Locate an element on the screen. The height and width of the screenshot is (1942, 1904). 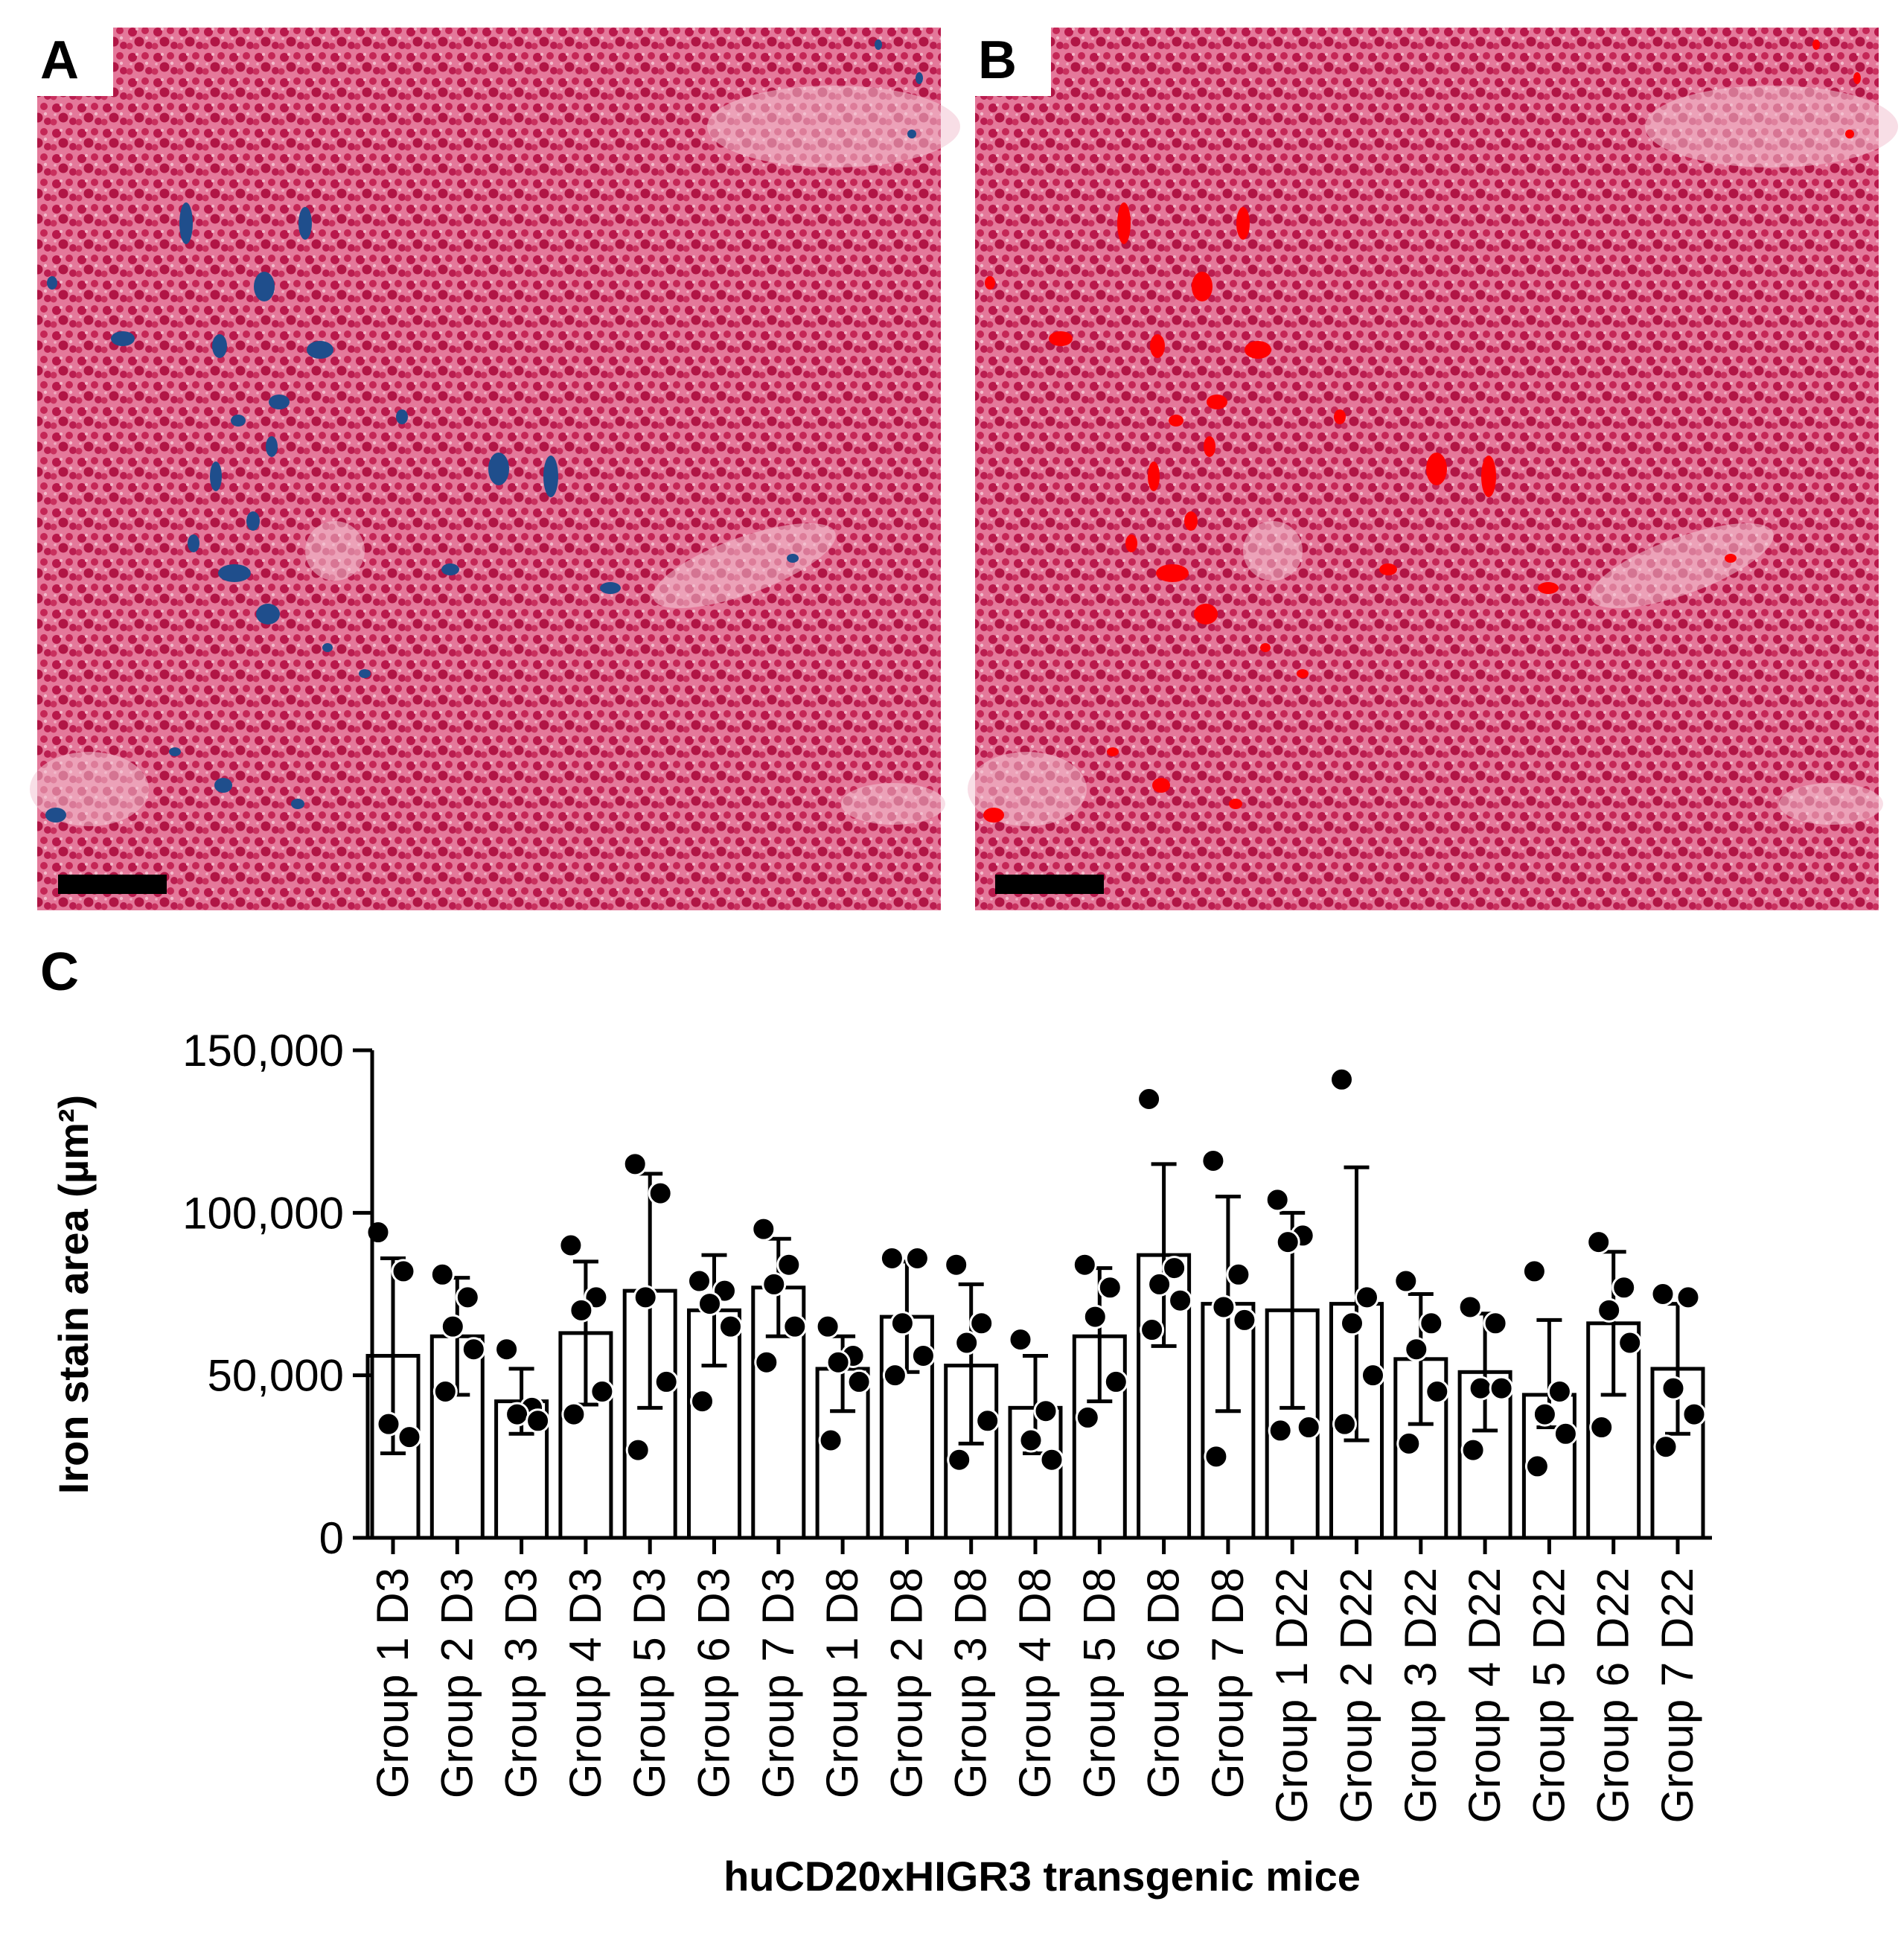
x-tick-label: Group 6 D3 is located at coordinates (714, 1683).